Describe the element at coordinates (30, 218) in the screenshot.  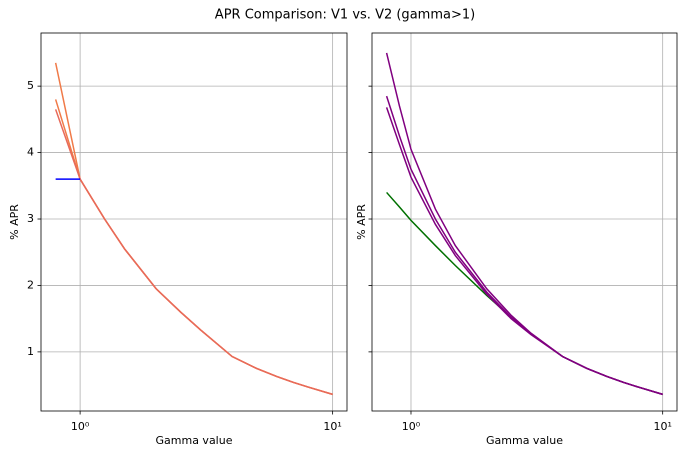
I see `y-tick-label: 3` at that location.